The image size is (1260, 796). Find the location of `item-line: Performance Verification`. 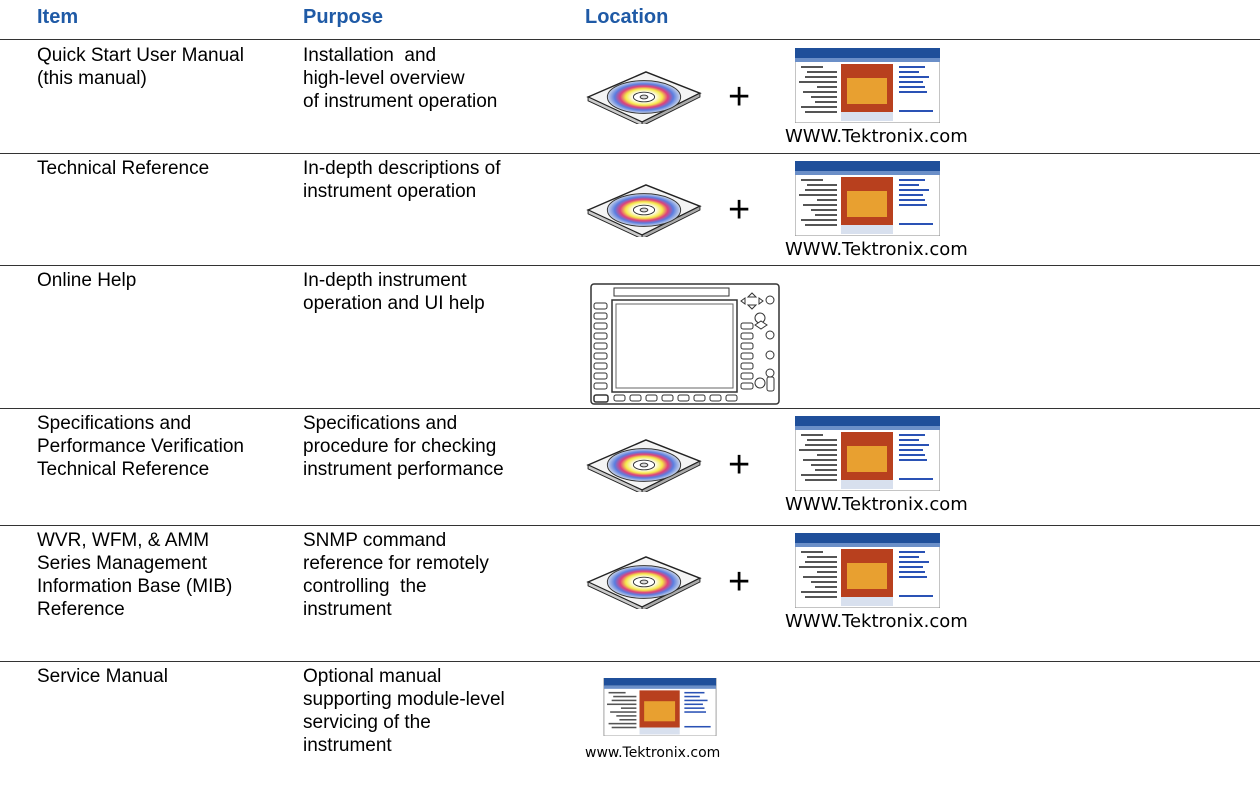

item-line: Performance Verification is located at coordinates (140, 446).